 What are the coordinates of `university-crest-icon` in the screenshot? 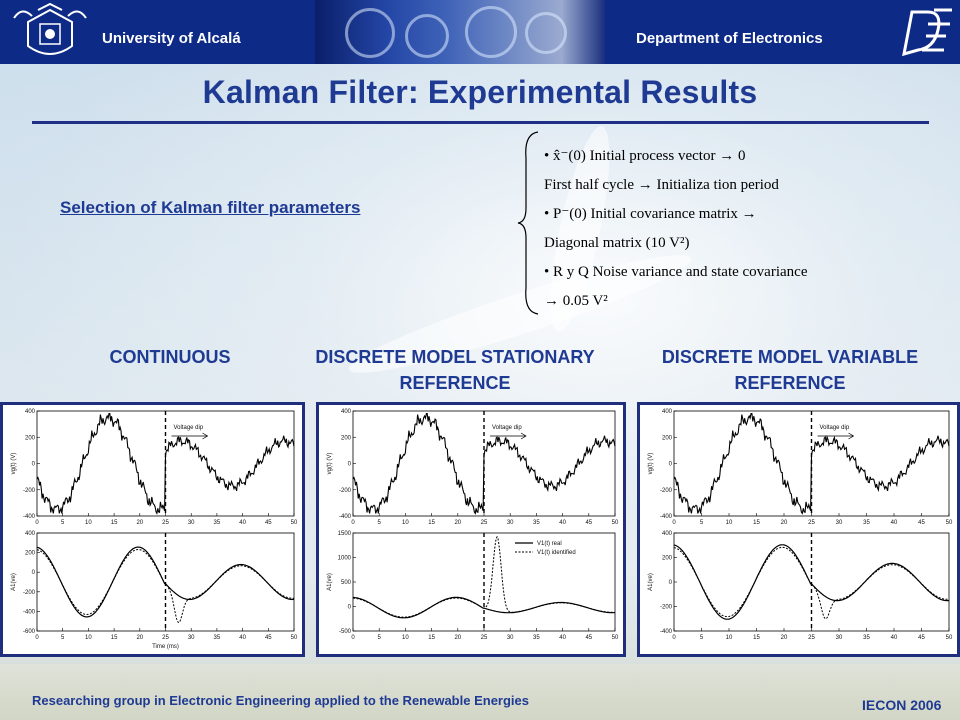 It's located at (50, 28).